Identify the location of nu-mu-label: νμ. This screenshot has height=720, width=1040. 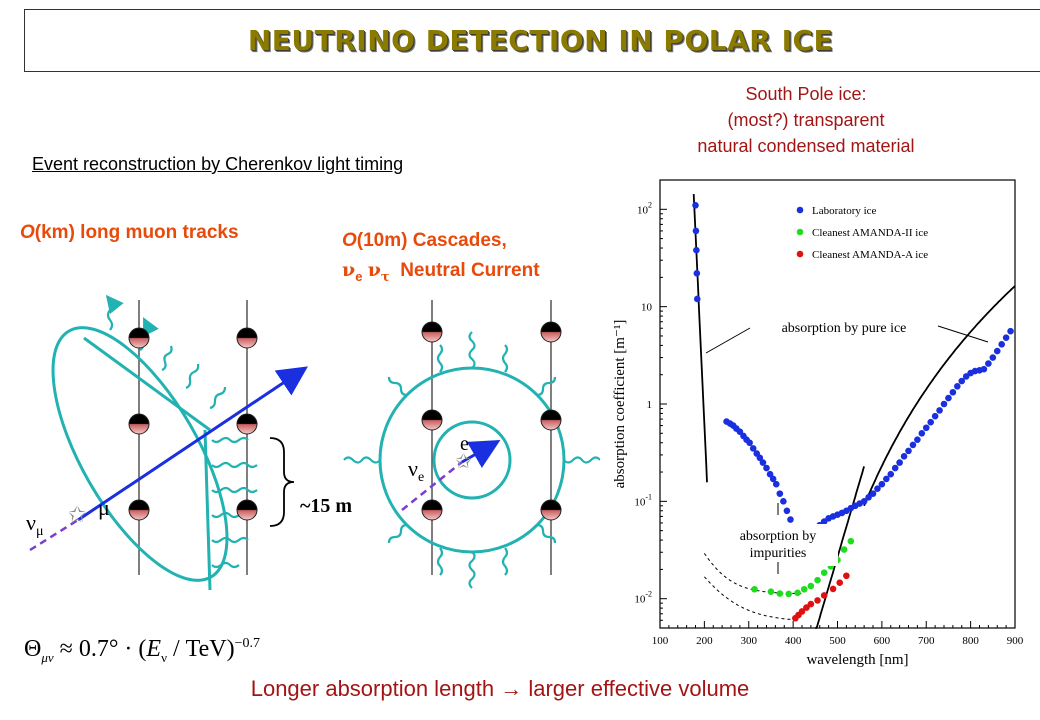
(34, 524).